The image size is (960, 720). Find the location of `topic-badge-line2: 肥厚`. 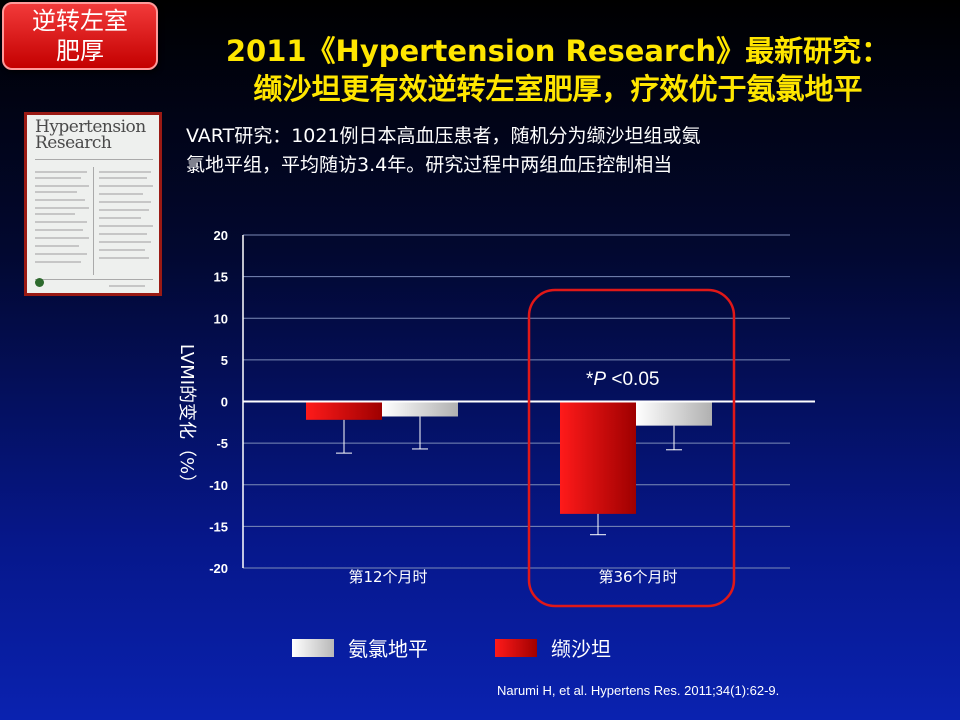

topic-badge-line2: 肥厚 is located at coordinates (80, 51).